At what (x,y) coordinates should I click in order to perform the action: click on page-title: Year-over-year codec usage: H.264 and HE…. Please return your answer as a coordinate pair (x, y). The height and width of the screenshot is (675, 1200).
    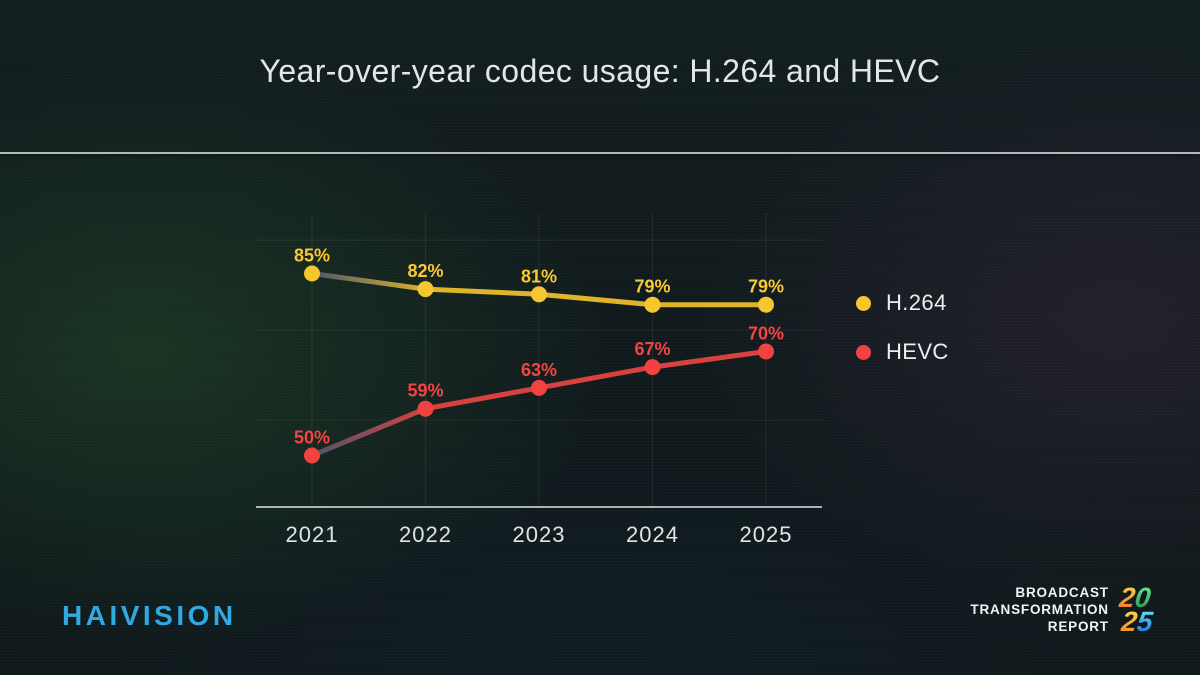
    Looking at the image, I should click on (600, 71).